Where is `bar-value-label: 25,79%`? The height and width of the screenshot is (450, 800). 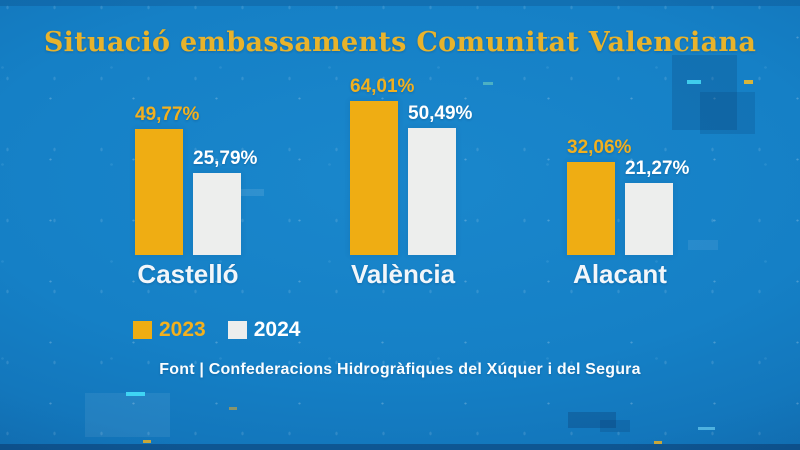 bar-value-label: 25,79% is located at coordinates (225, 158).